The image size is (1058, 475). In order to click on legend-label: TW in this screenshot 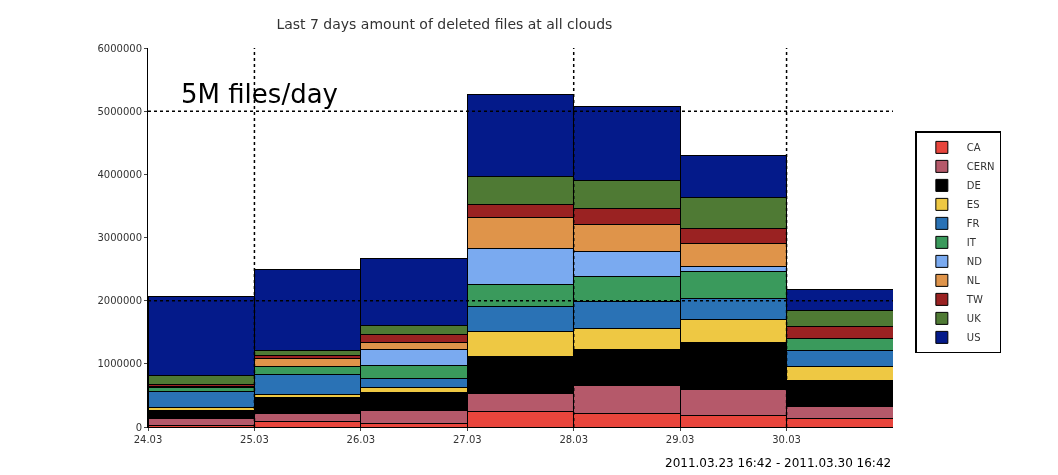, I will do `click(974, 300)`.